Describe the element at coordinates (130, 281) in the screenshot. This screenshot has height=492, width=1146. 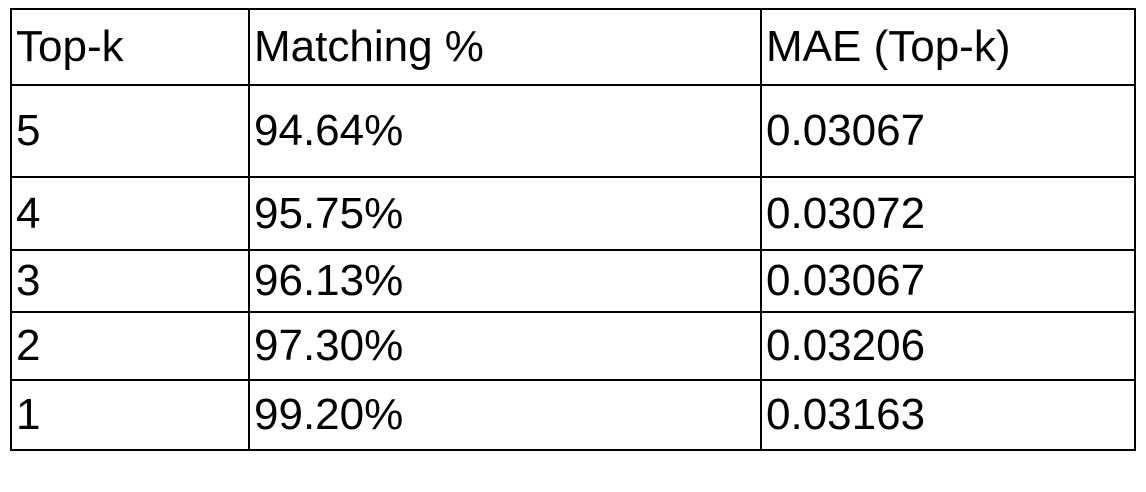
I see `cell-top-k: 3` at that location.